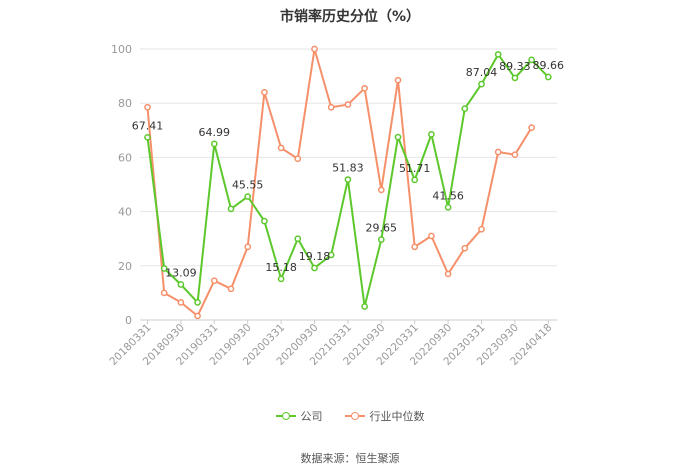  I want to click on legend-item-industry: 行业中位数, so click(384, 416).